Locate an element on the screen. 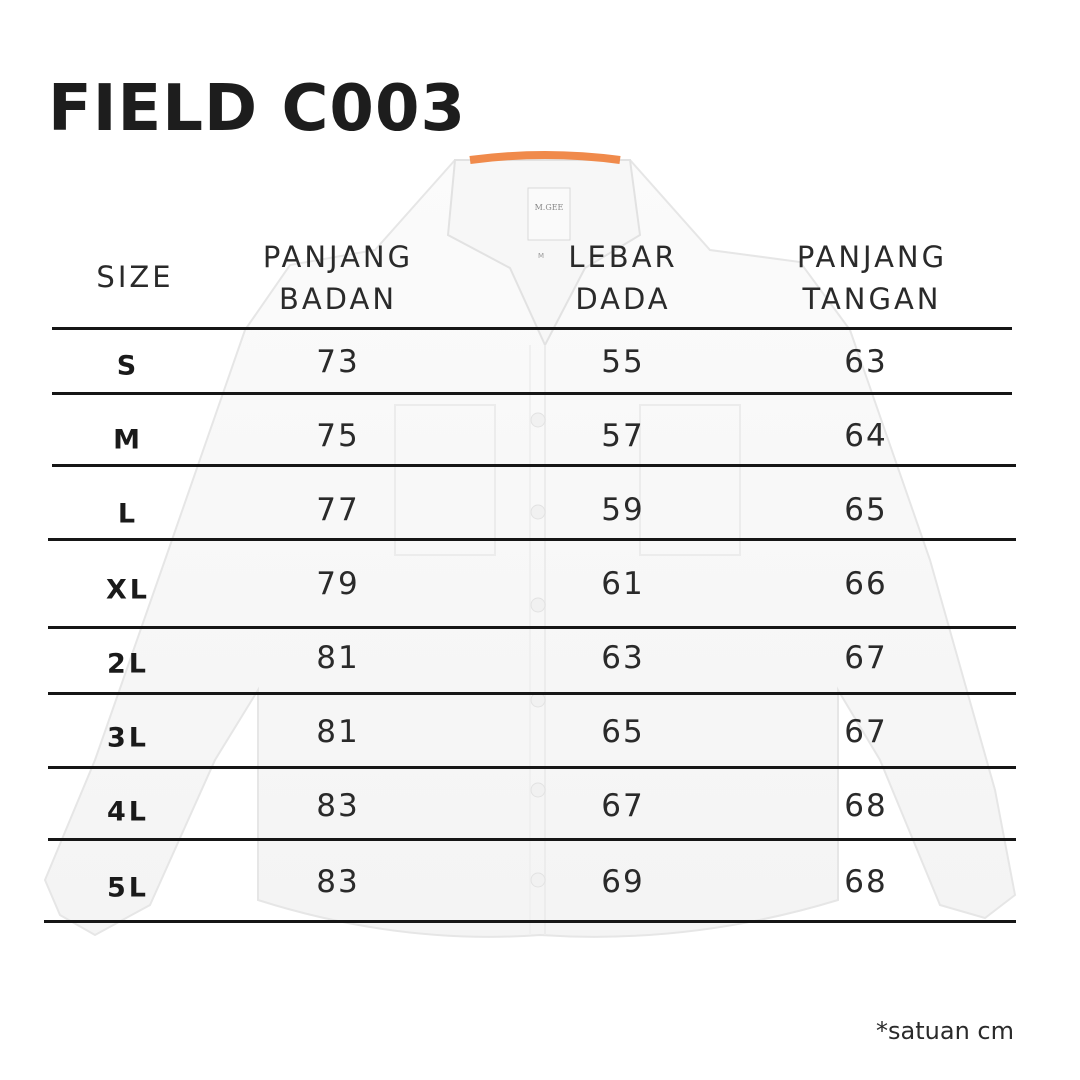 The height and width of the screenshot is (1080, 1080). header-panjang-badan: PANJANG BADAN is located at coordinates (338, 278).